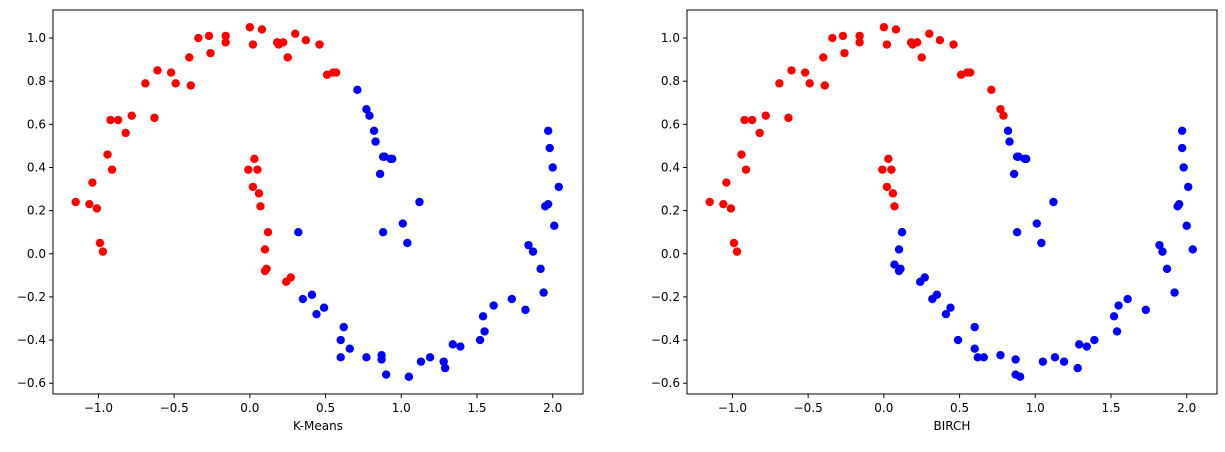 Image resolution: width=1225 pixels, height=452 pixels. I want to click on kmeans-ytick-label: −0.6, so click(31, 383).